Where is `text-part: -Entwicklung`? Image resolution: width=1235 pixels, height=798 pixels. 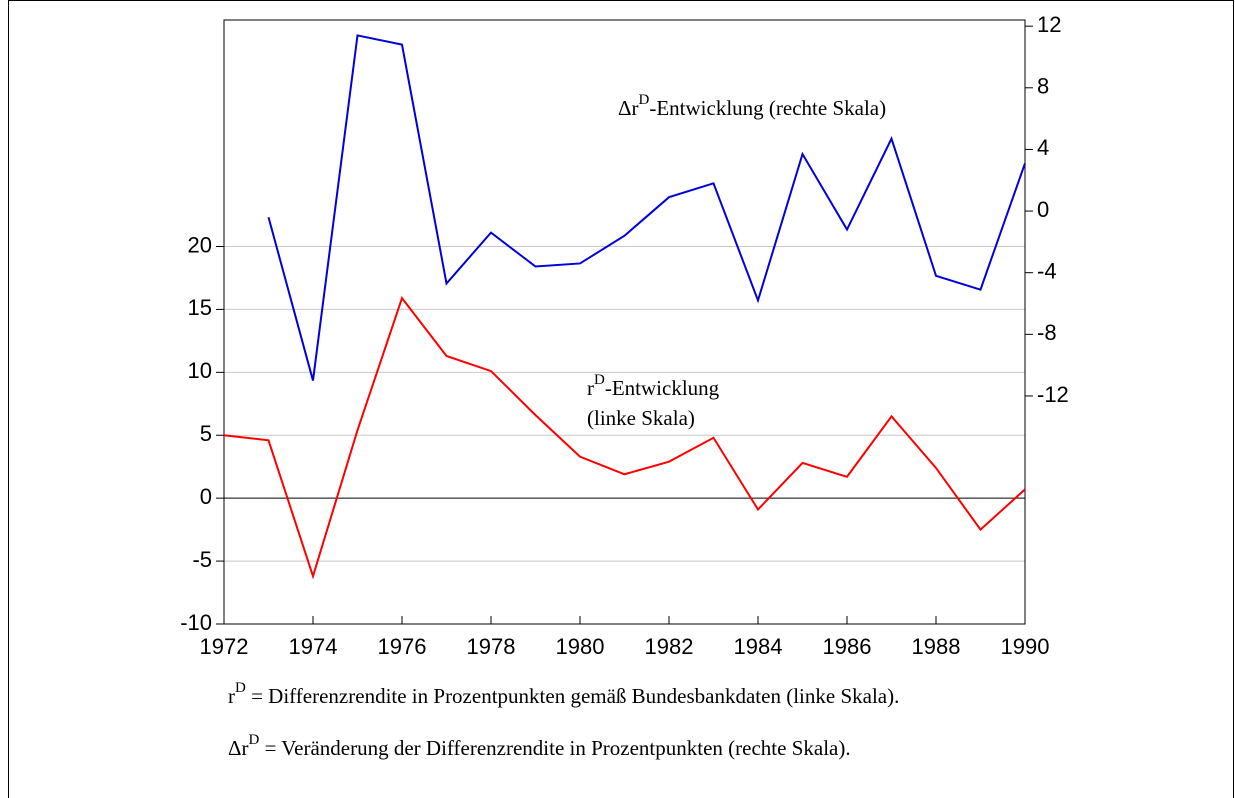
text-part: -Entwicklung is located at coordinates (662, 388).